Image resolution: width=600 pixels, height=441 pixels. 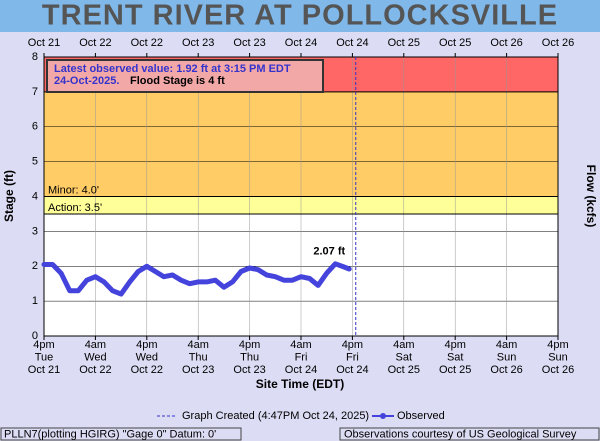 I want to click on y-tick-label: 5, so click(x=35, y=162).